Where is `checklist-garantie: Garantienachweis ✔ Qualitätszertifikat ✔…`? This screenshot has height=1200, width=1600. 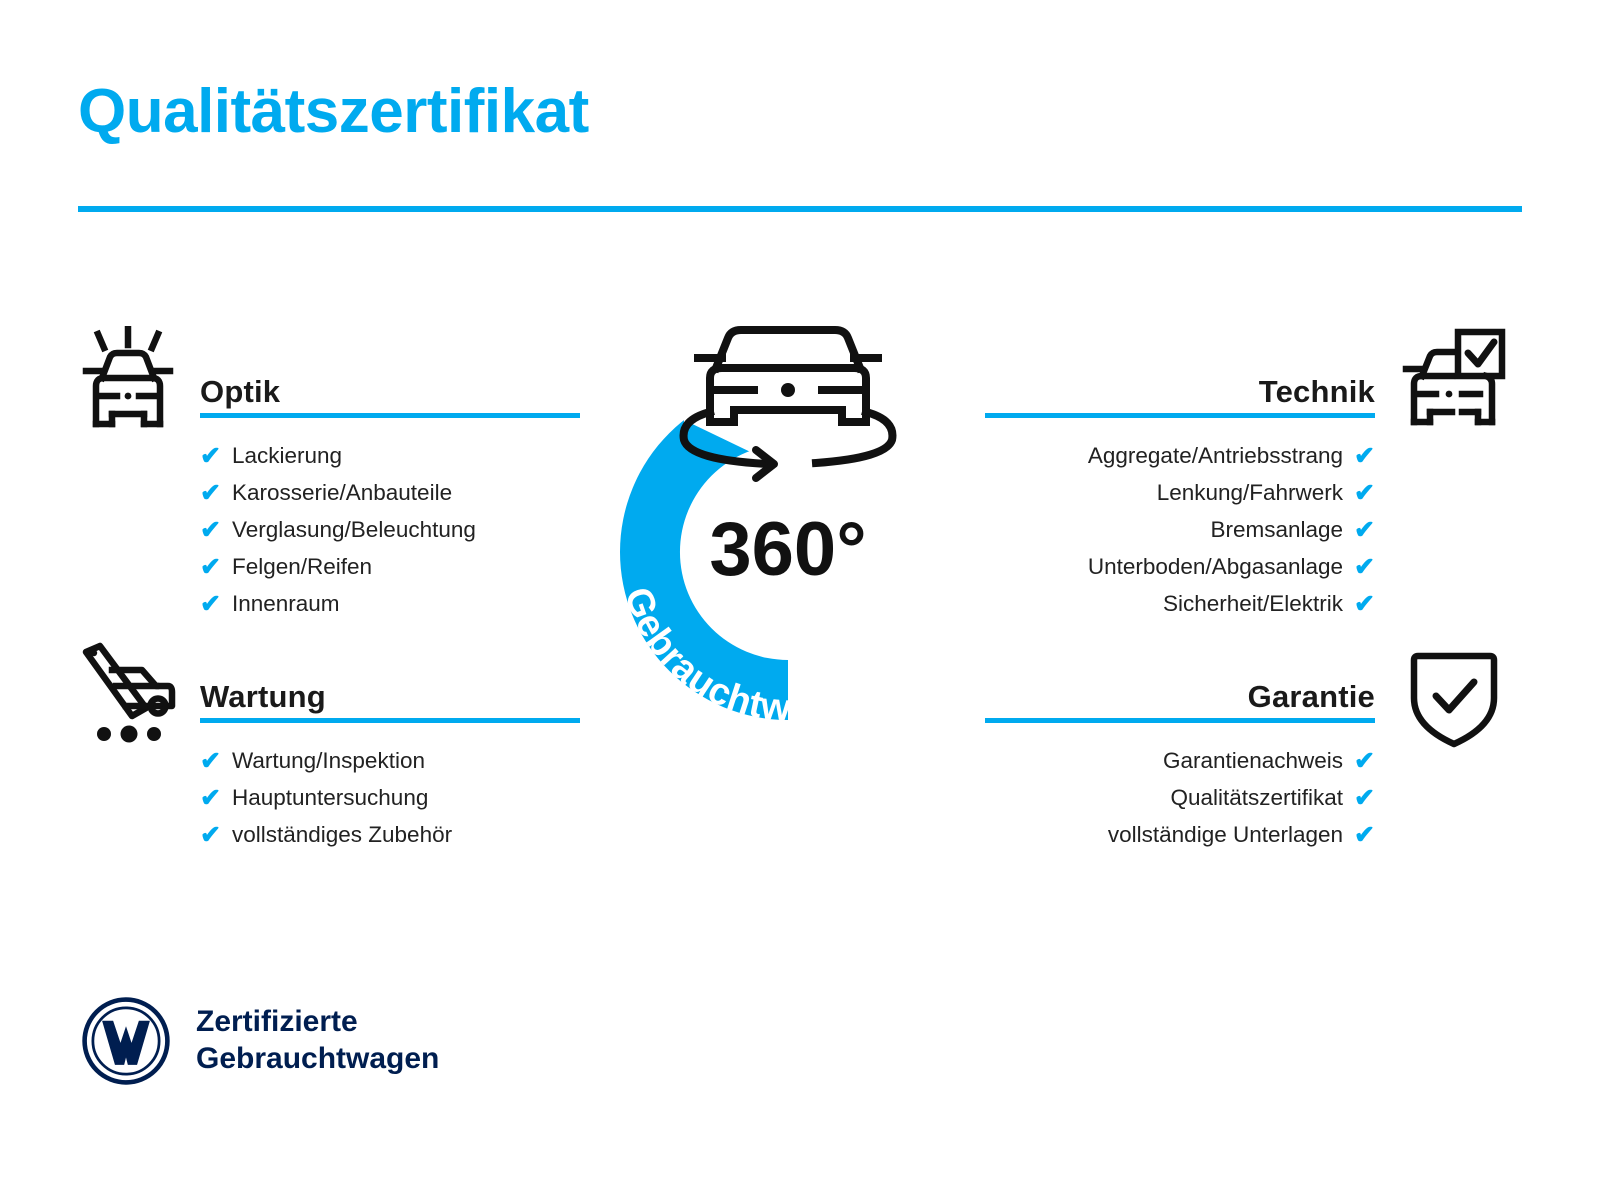
checklist-garantie: Garantienachweis ✔ Qualitätszertifikat ✔… is located at coordinates (1180, 798).